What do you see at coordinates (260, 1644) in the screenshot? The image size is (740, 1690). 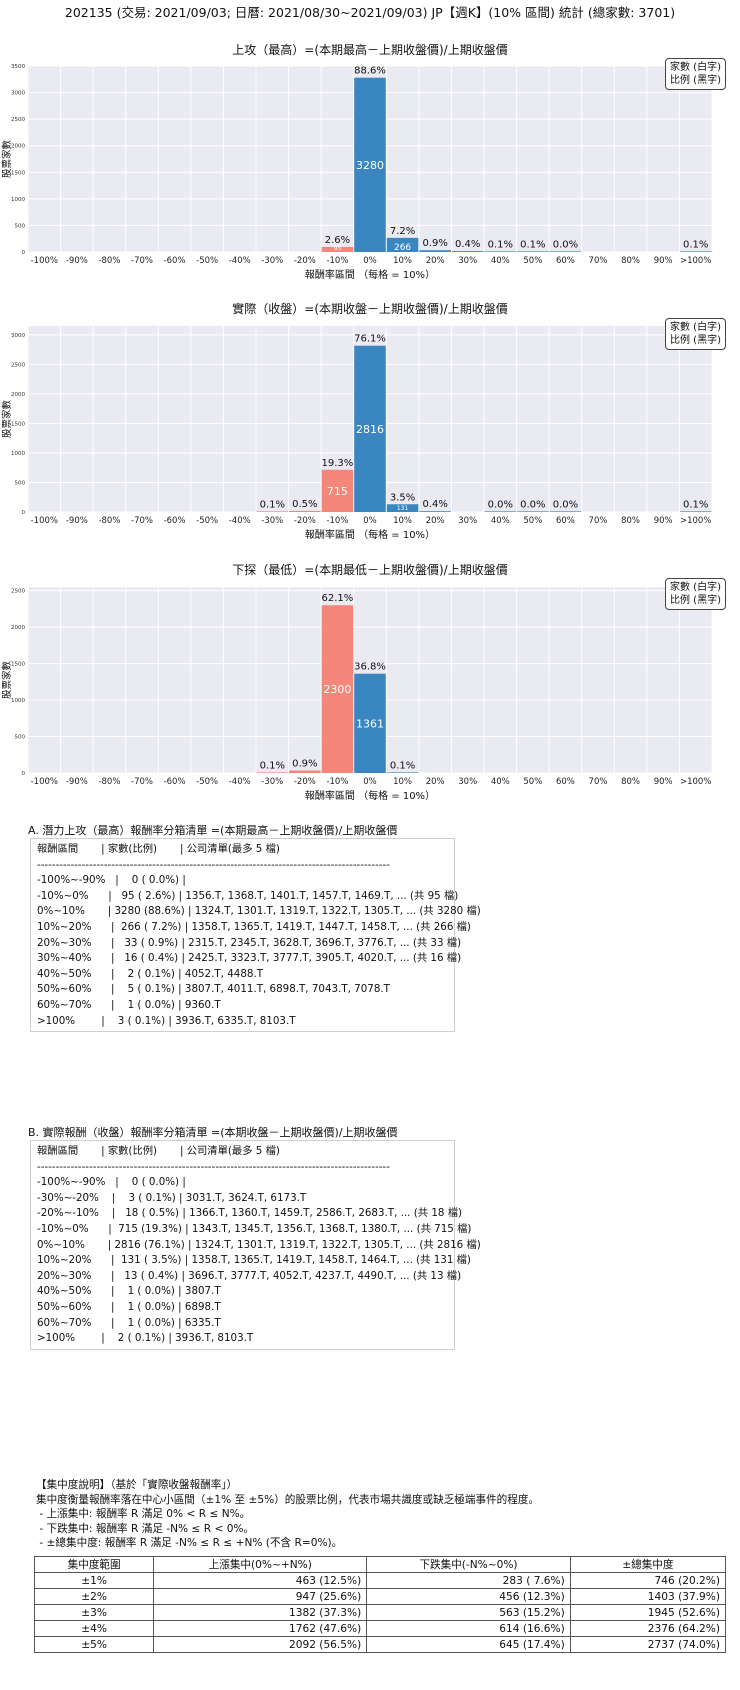 I see `table-cell: 2092 (56.5%)` at bounding box center [260, 1644].